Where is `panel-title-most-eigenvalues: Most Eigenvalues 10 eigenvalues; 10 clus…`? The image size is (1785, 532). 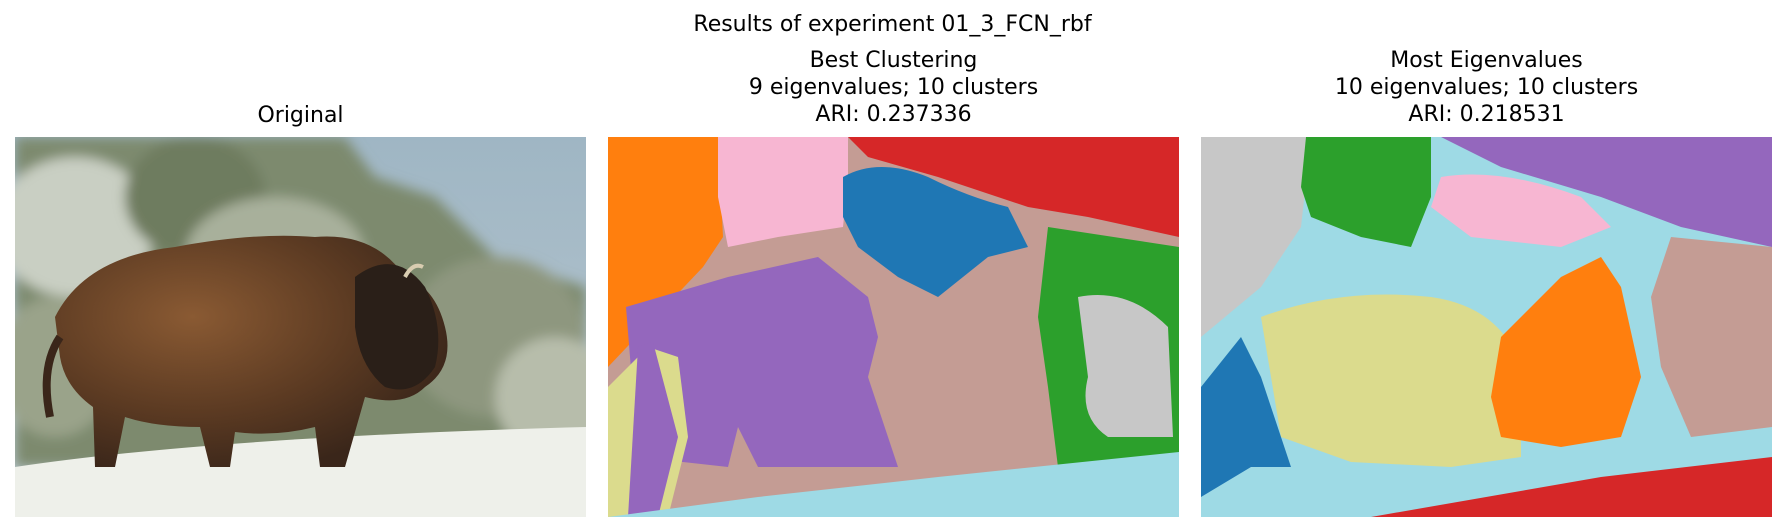 panel-title-most-eigenvalues: Most Eigenvalues 10 eigenvalues; 10 clus… is located at coordinates (1486, 87).